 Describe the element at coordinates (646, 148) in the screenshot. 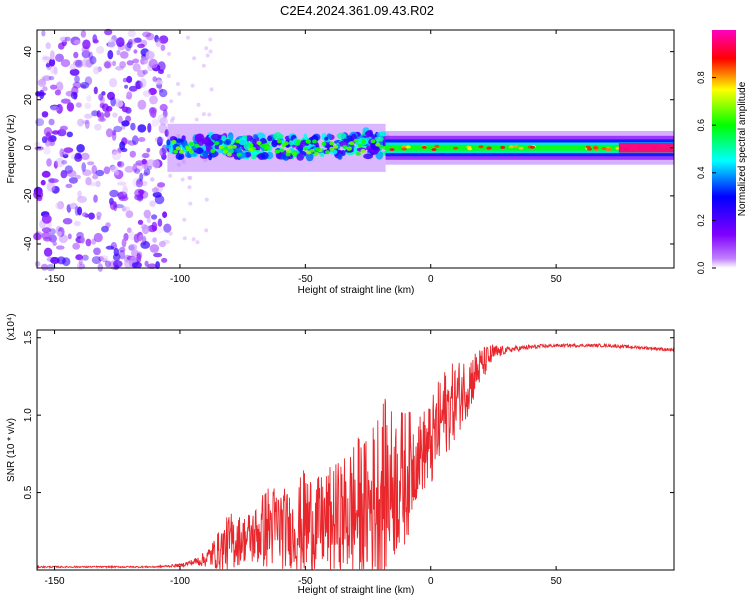

I see `heatmap-region` at that location.